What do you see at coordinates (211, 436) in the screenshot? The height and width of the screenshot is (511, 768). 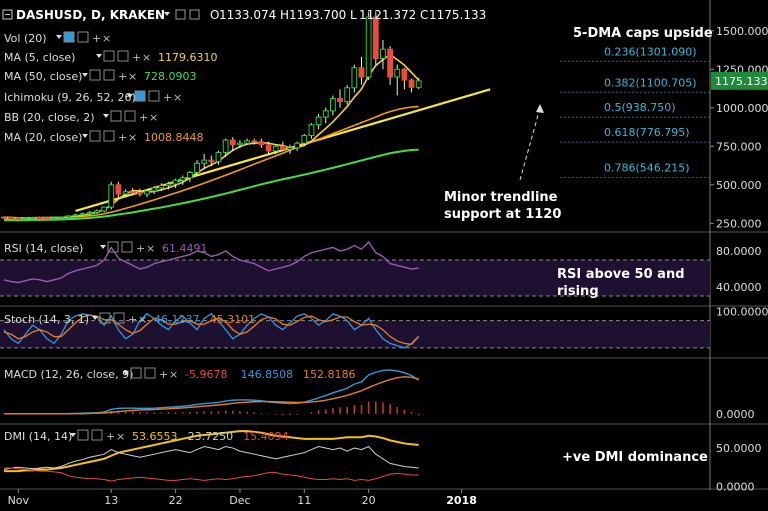 I see `panel-value: 23.7250` at bounding box center [211, 436].